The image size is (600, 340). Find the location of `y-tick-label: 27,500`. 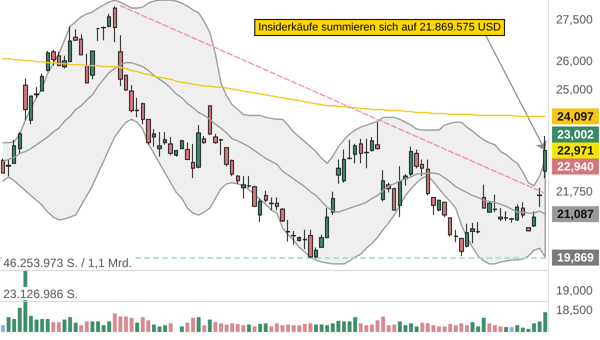

y-tick-label: 27,500 is located at coordinates (575, 19).